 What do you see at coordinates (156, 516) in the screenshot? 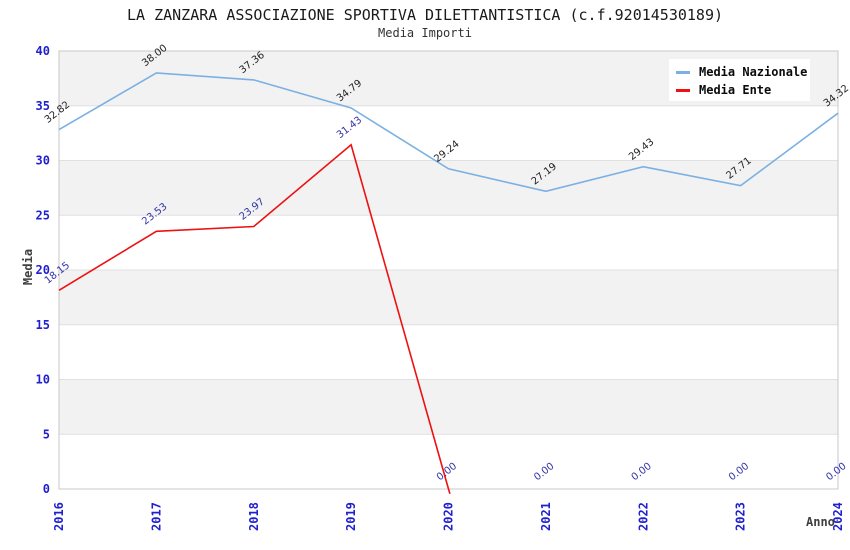
I see `x-tick-label: 2017` at bounding box center [156, 516].